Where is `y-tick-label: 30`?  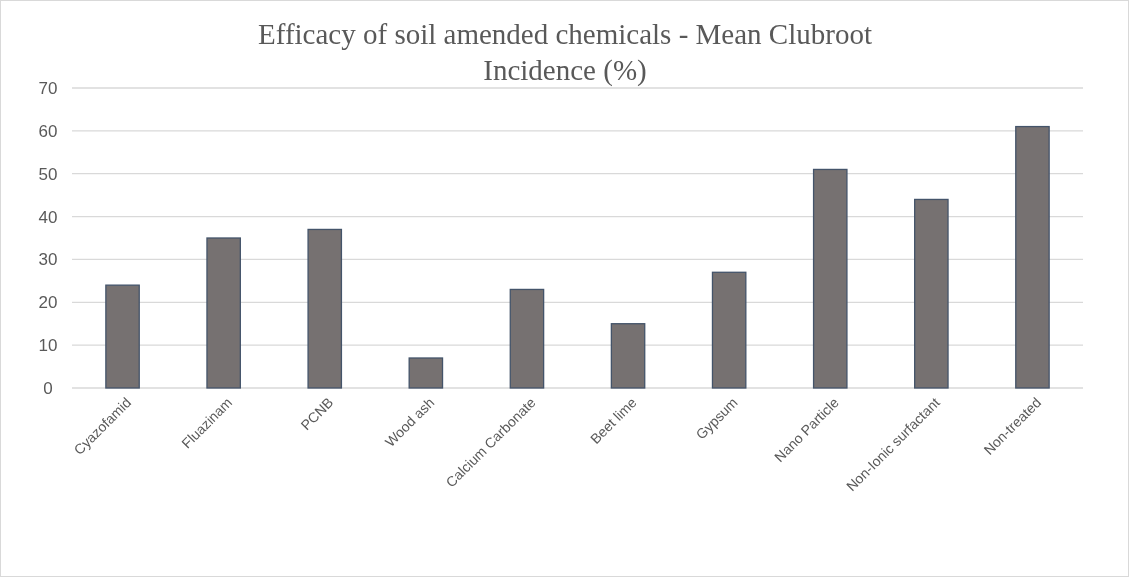
y-tick-label: 30 is located at coordinates (48, 260).